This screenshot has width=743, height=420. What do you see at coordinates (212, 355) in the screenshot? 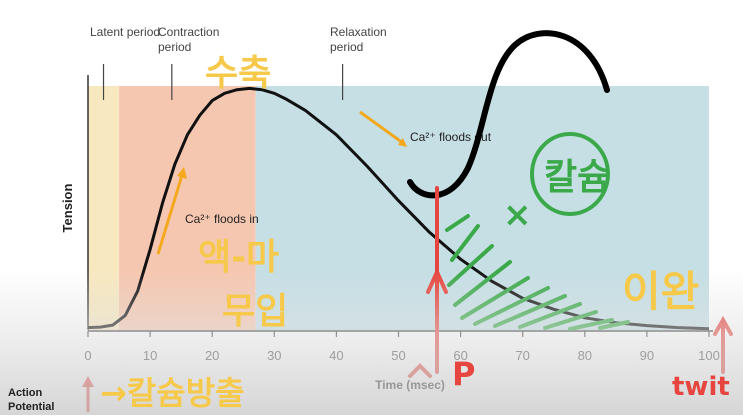
I see `x-tick-label-2: 20` at bounding box center [212, 355].